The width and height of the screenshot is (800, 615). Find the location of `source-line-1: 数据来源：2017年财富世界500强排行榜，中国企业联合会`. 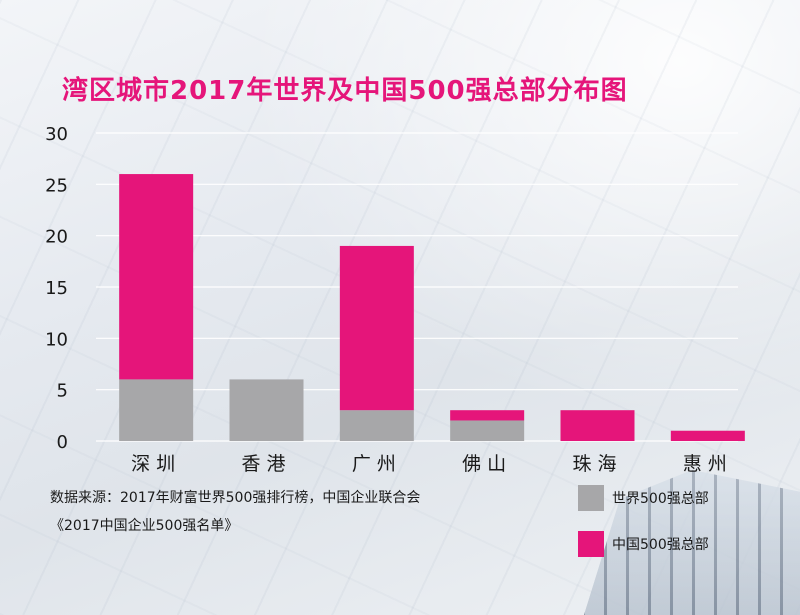

source-line-1: 数据来源：2017年财富世界500强排行榜，中国企业联合会 is located at coordinates (235, 498).